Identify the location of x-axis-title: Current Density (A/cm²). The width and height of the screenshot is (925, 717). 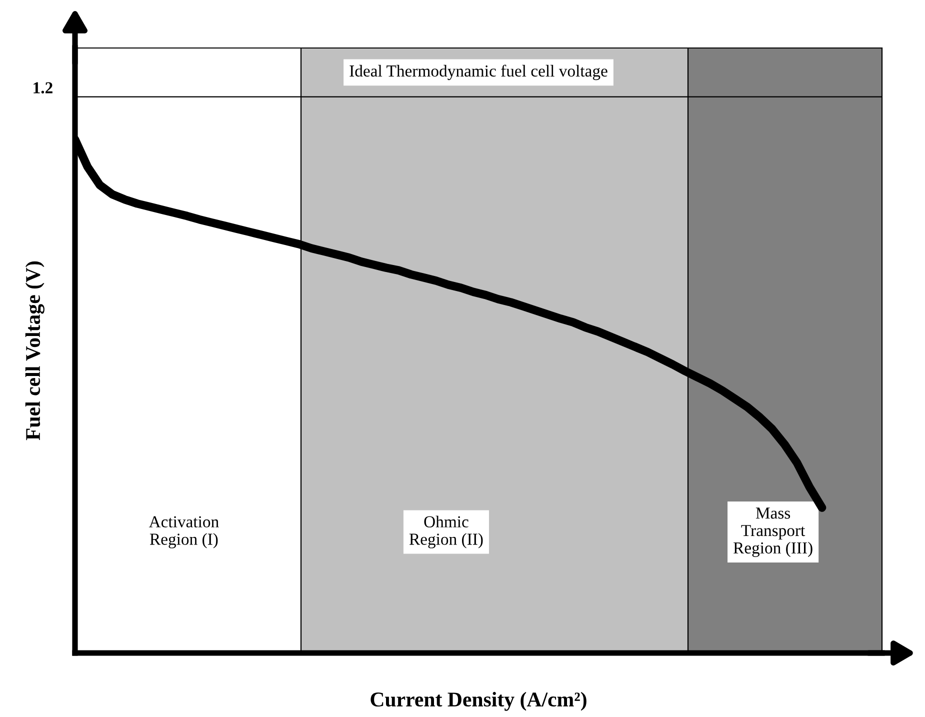
(478, 701).